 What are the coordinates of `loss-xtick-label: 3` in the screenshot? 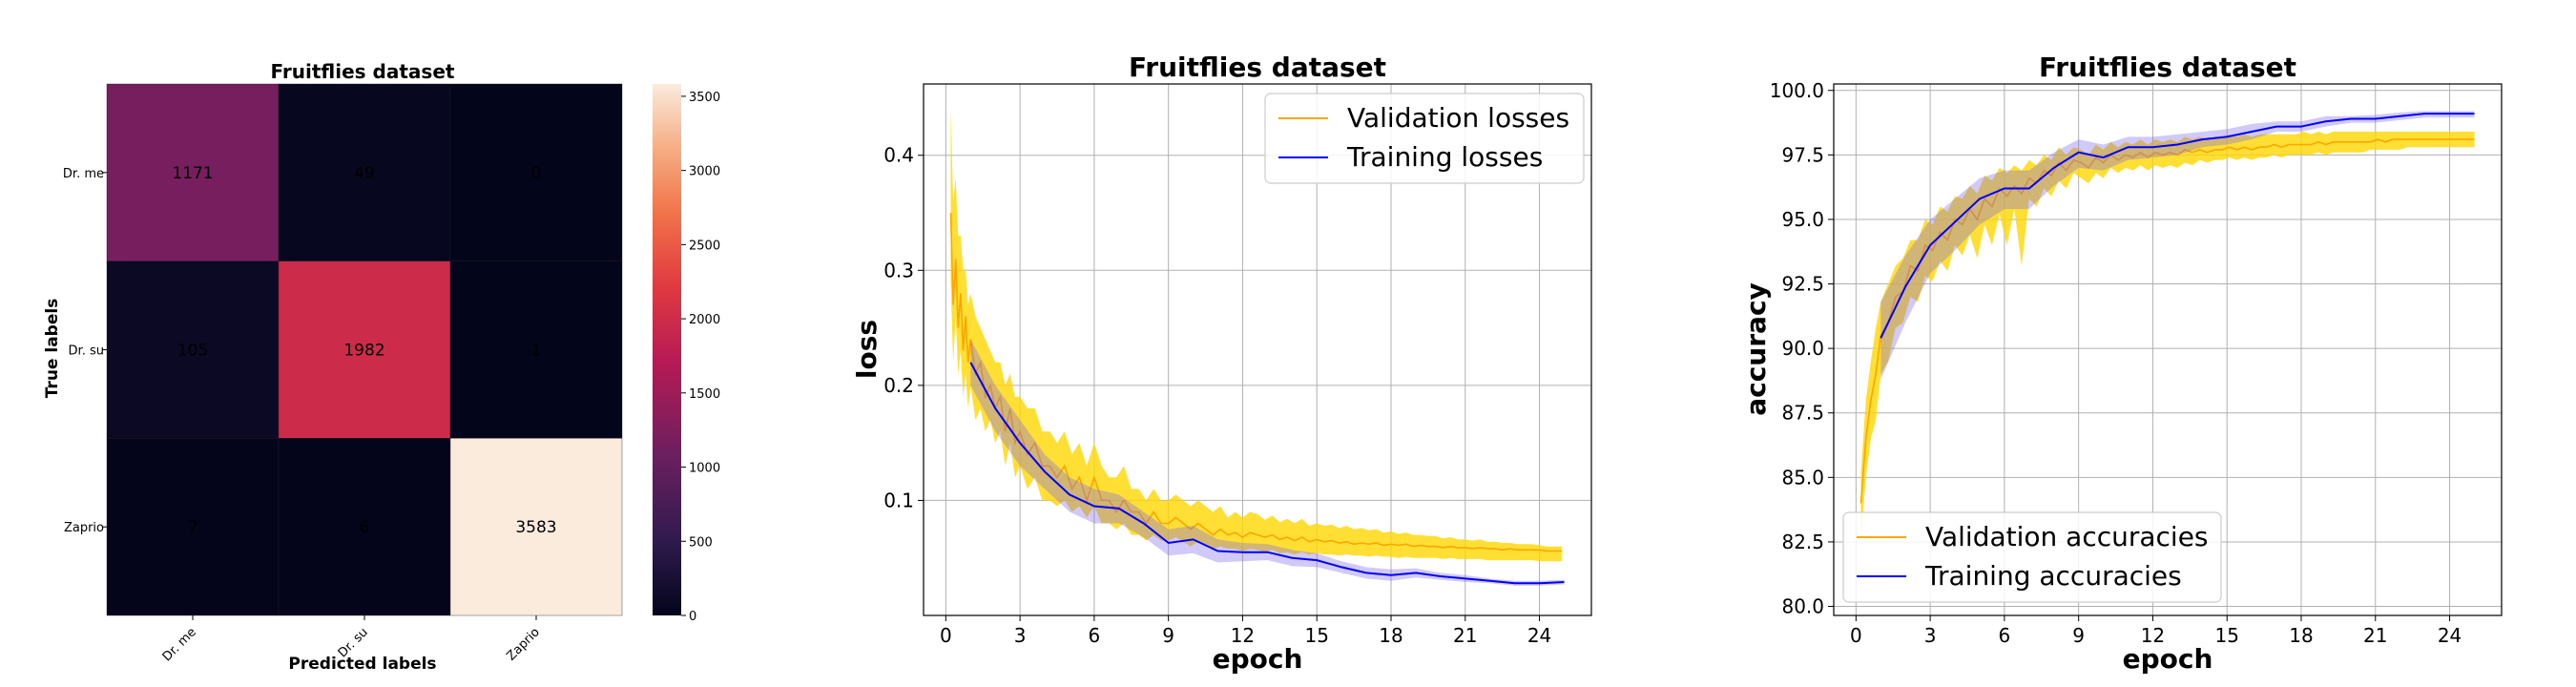 It's located at (1020, 635).